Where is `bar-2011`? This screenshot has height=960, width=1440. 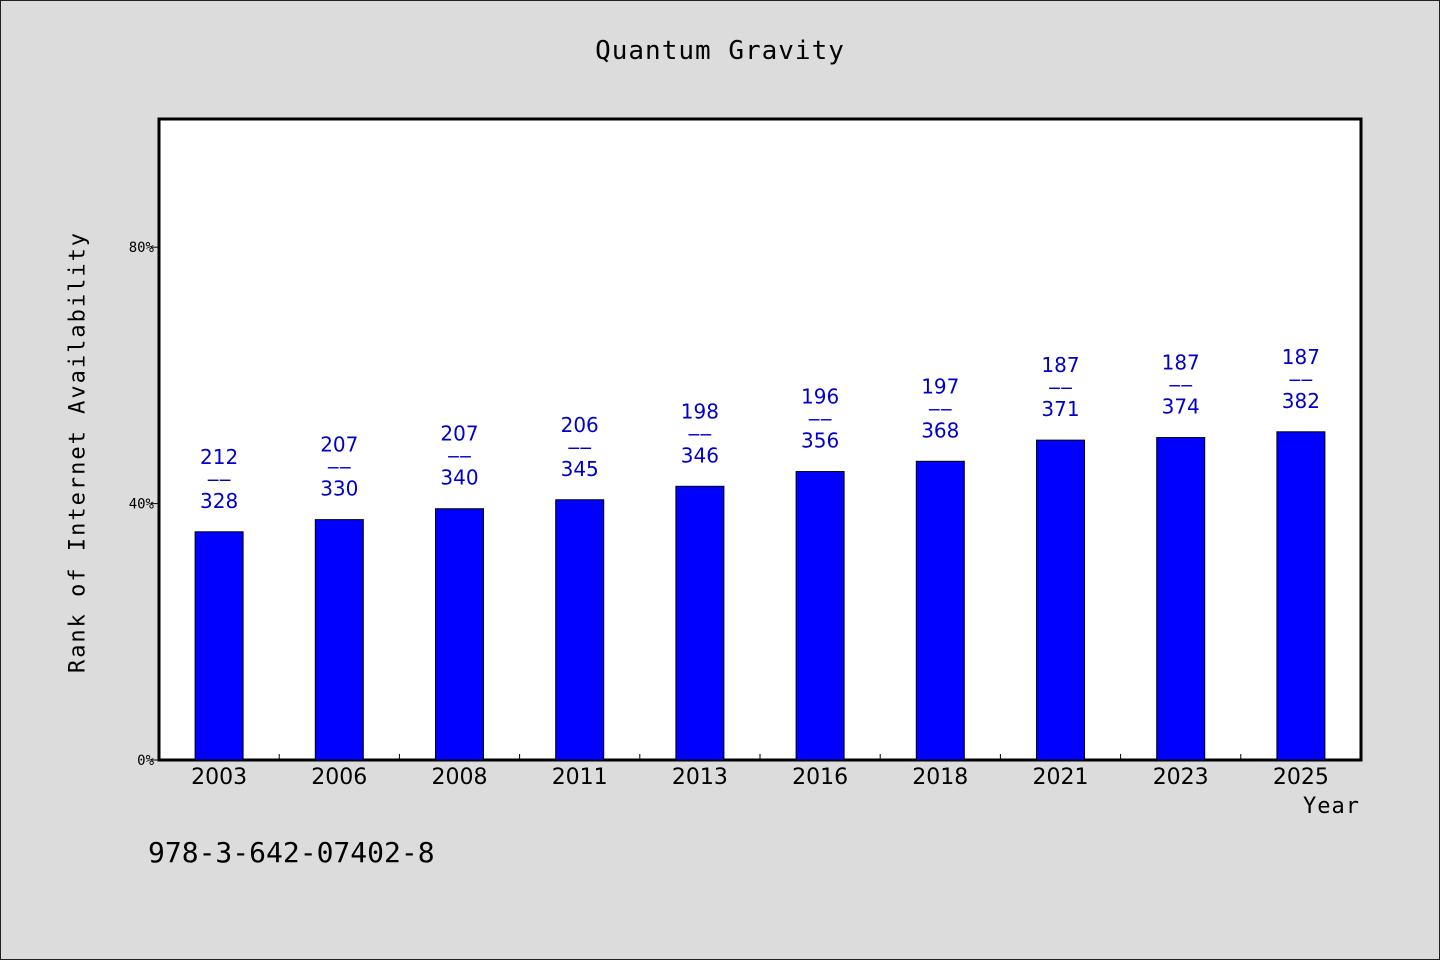
bar-2011 is located at coordinates (580, 630).